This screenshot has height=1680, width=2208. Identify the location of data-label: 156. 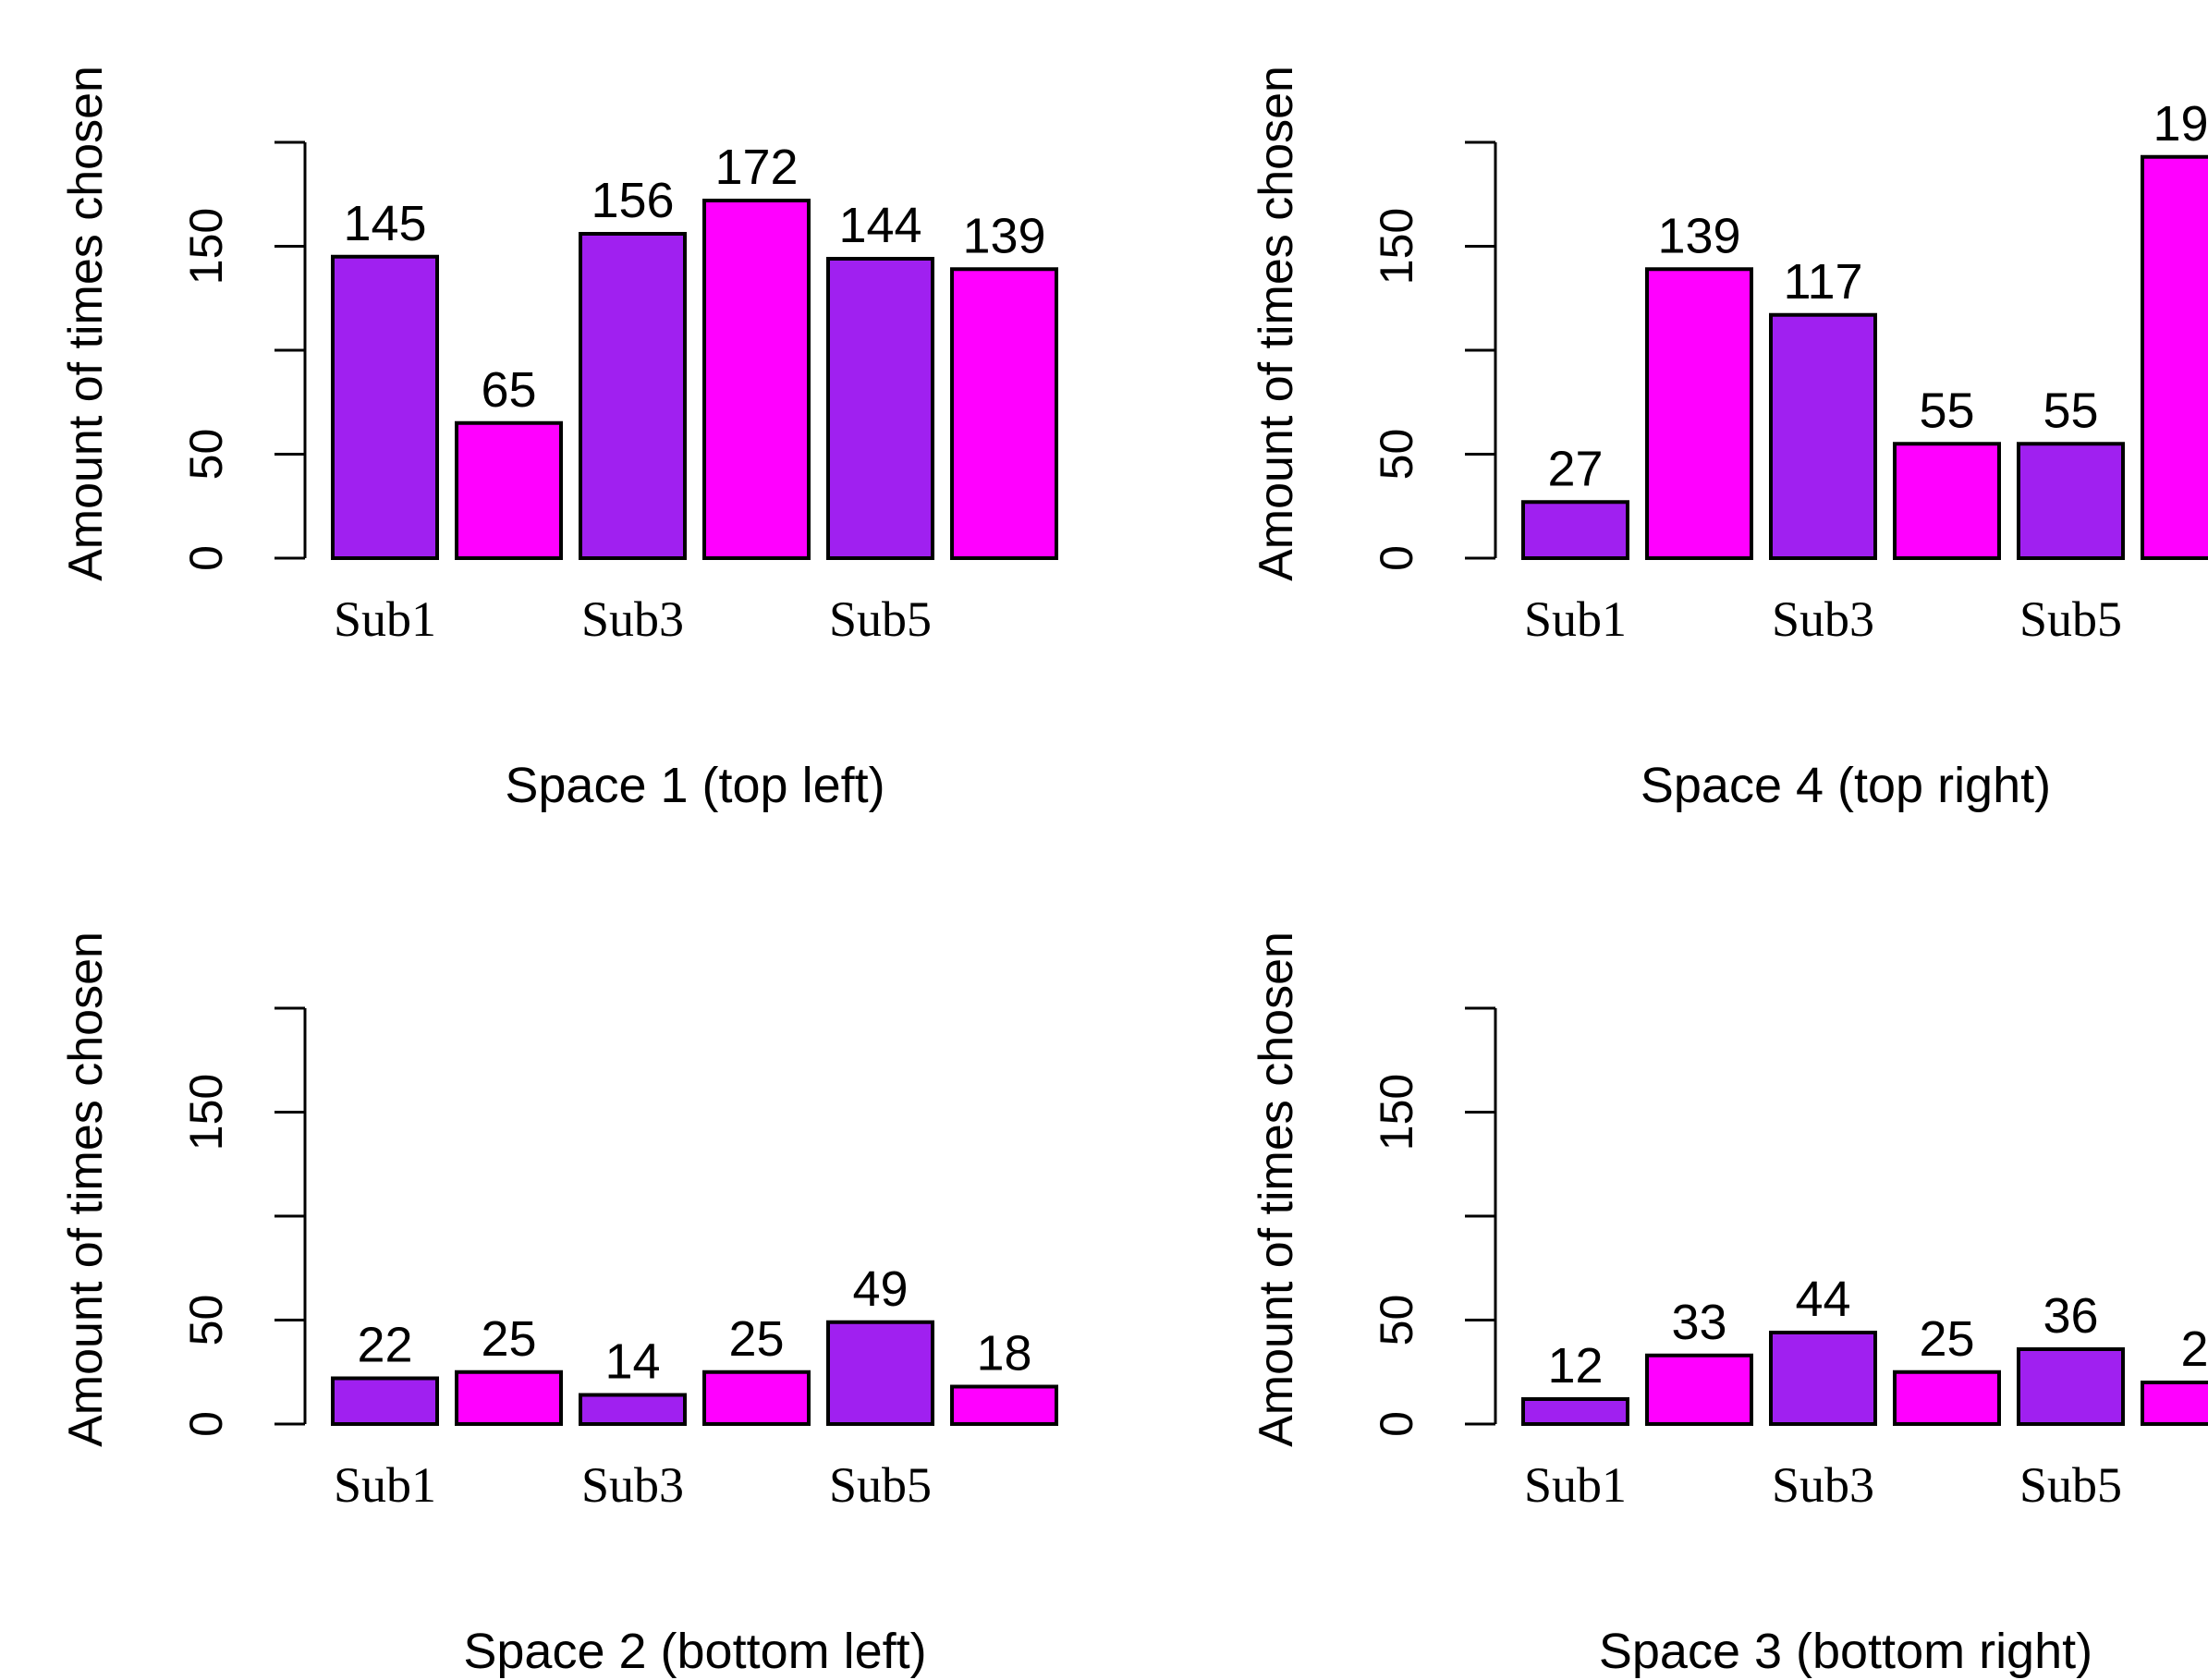
(632, 200).